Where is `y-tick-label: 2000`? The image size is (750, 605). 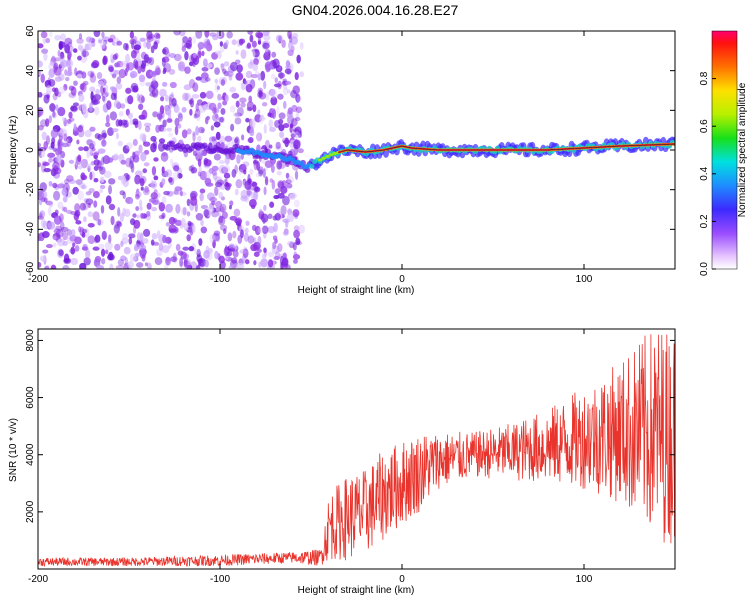 y-tick-label: 2000 is located at coordinates (30, 511).